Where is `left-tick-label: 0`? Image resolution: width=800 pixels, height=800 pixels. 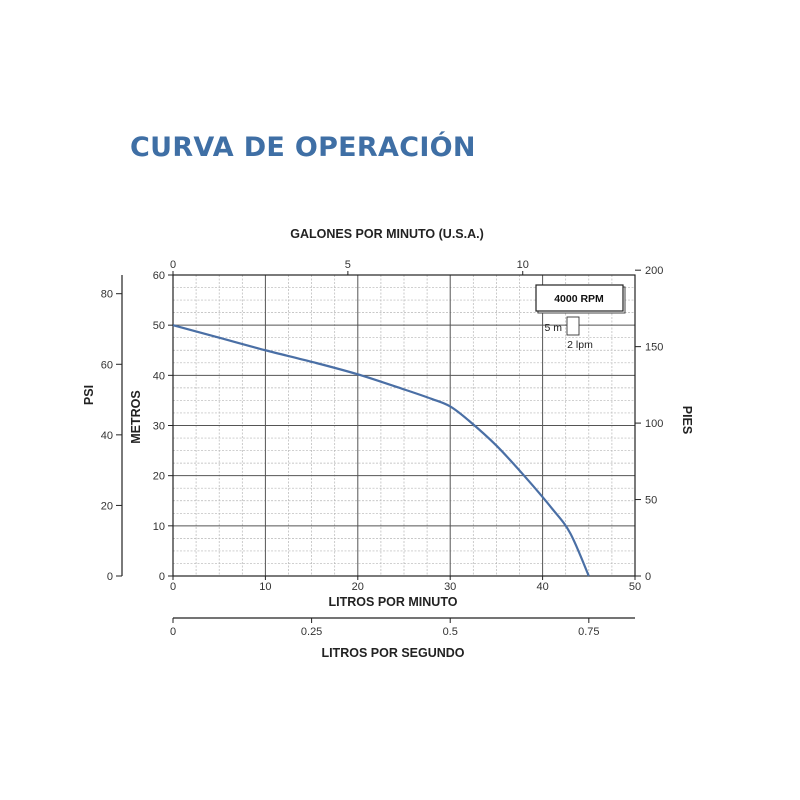
left-tick-label: 0 is located at coordinates (162, 577).